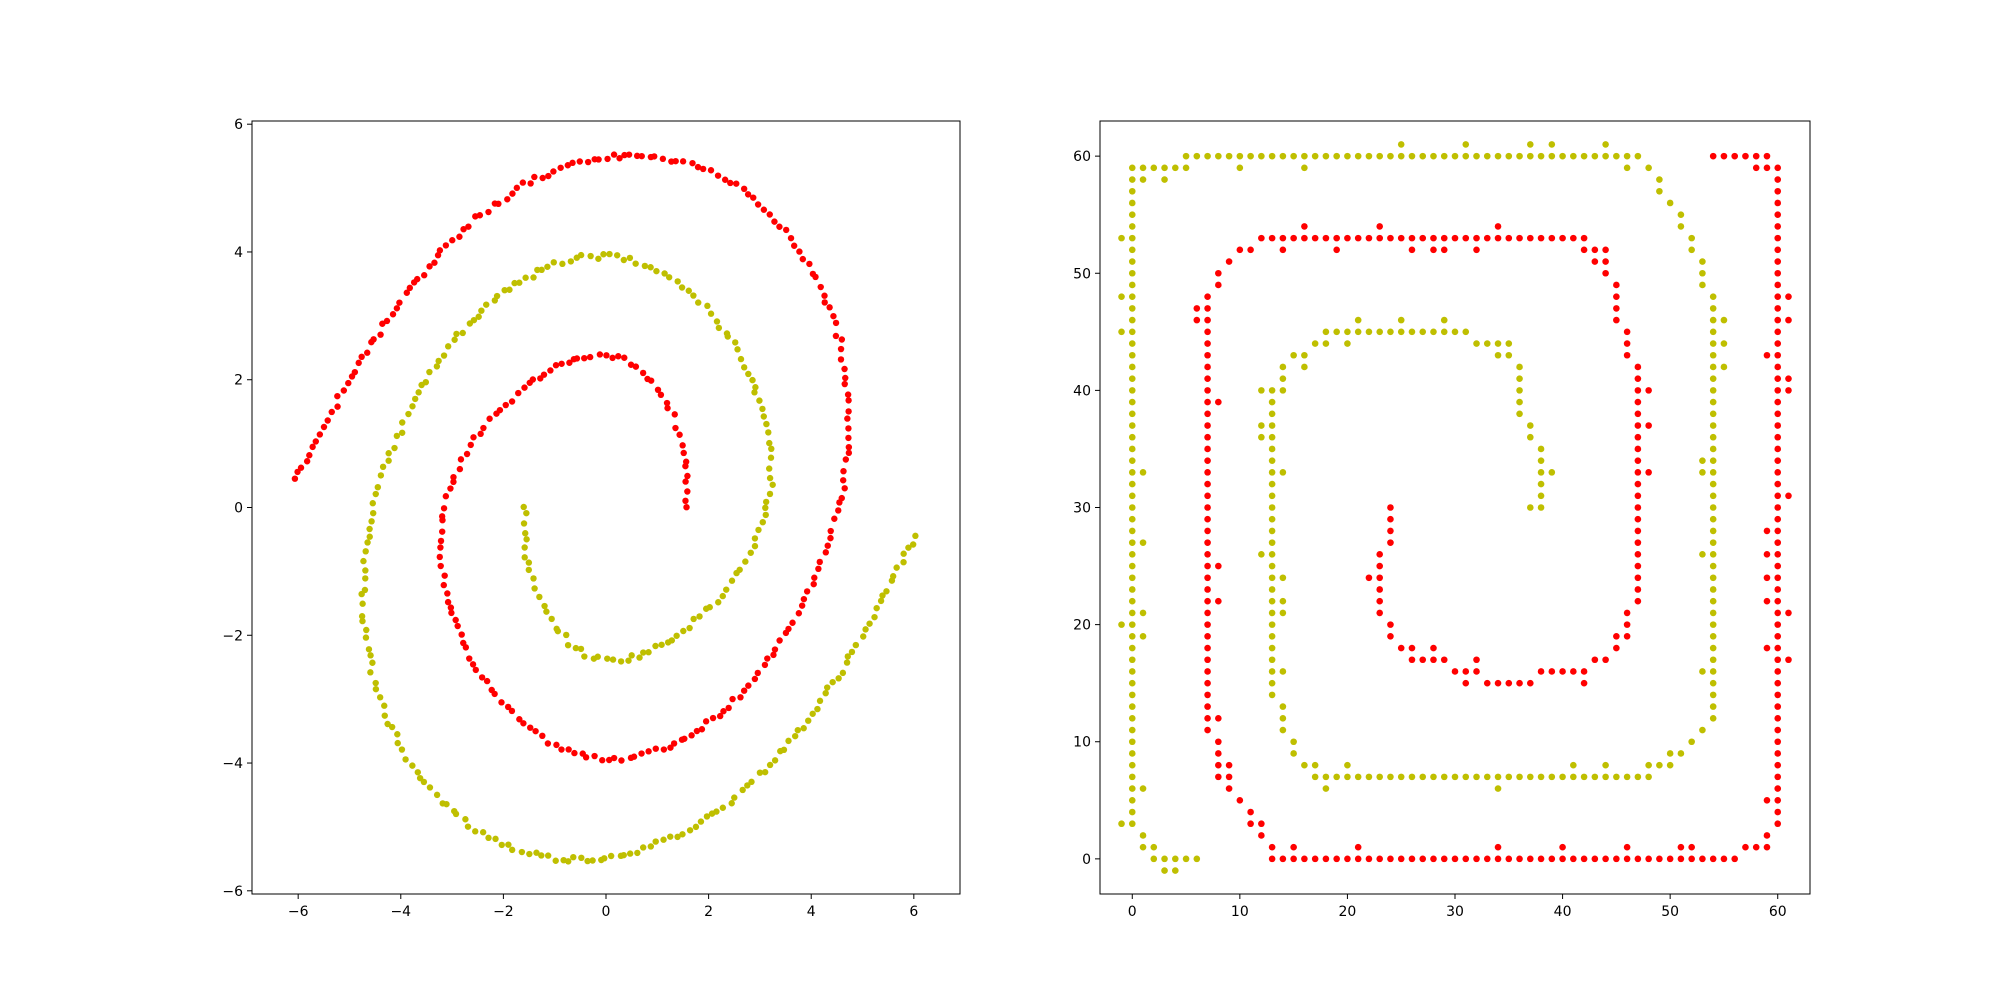  What do you see at coordinates (1082, 626) in the screenshot?
I see `y-tick-label: 20` at bounding box center [1082, 626].